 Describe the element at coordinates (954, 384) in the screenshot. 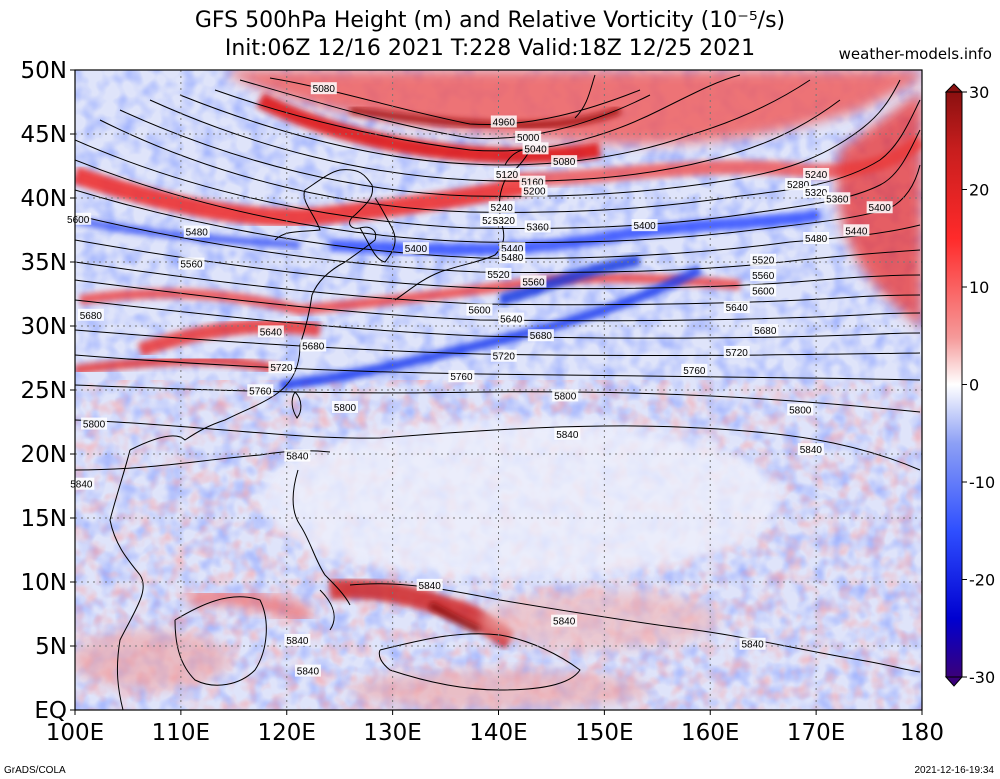

I see `colorbar-bar` at that location.